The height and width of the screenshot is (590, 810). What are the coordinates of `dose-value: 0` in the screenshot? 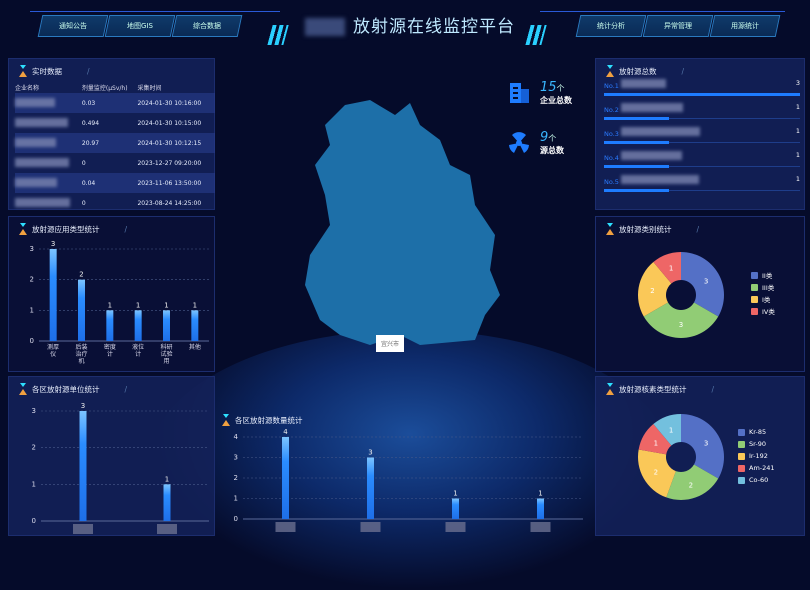 It's located at (83, 203).